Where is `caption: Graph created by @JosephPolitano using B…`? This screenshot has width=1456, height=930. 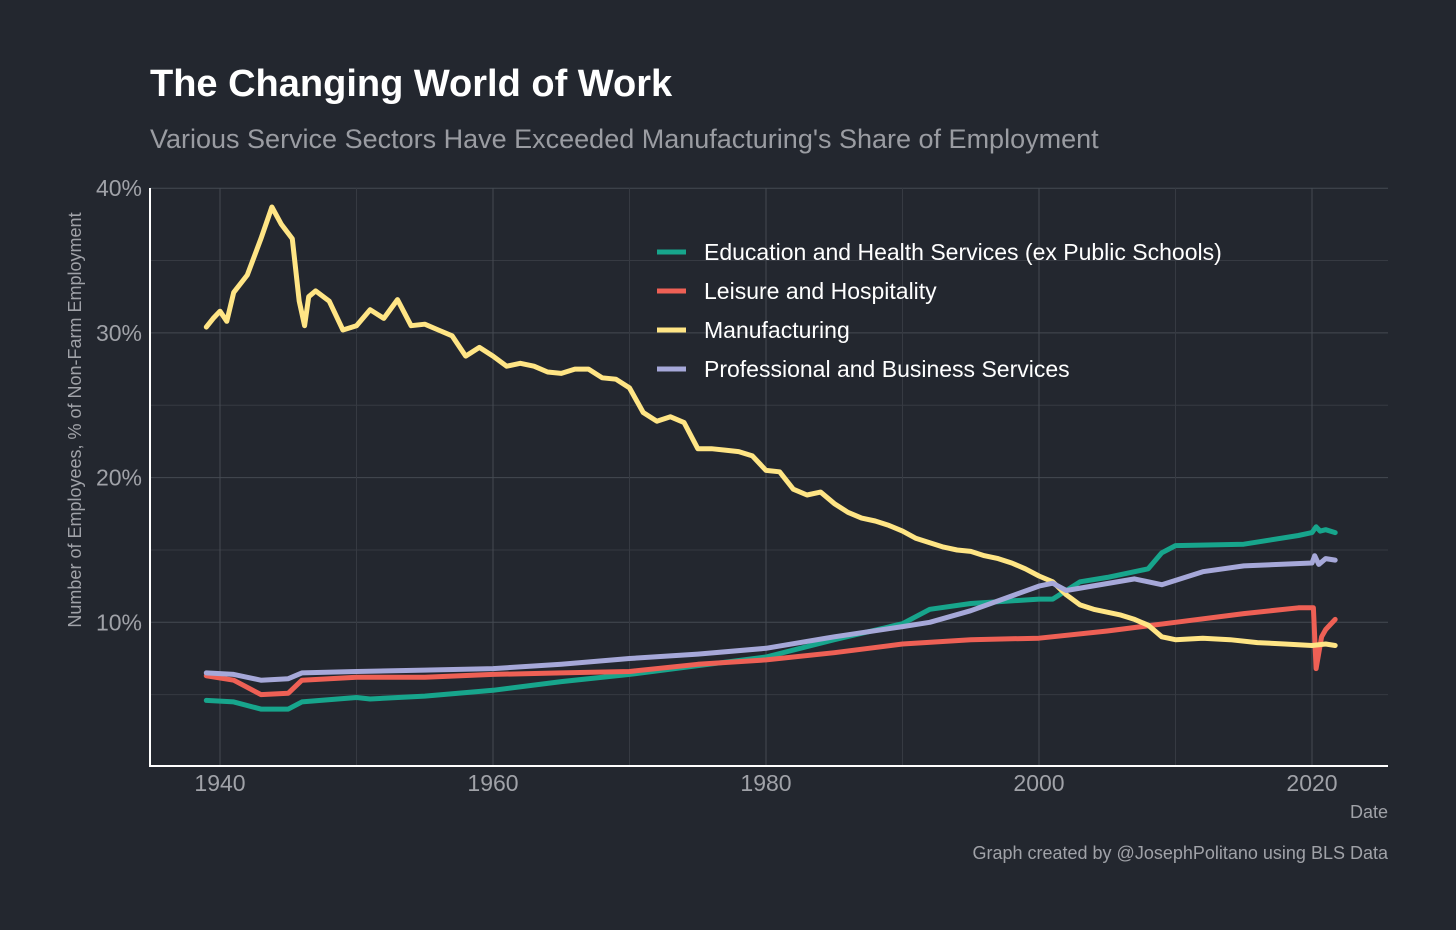
caption: Graph created by @JosephPolitano using B… is located at coordinates (1180, 853).